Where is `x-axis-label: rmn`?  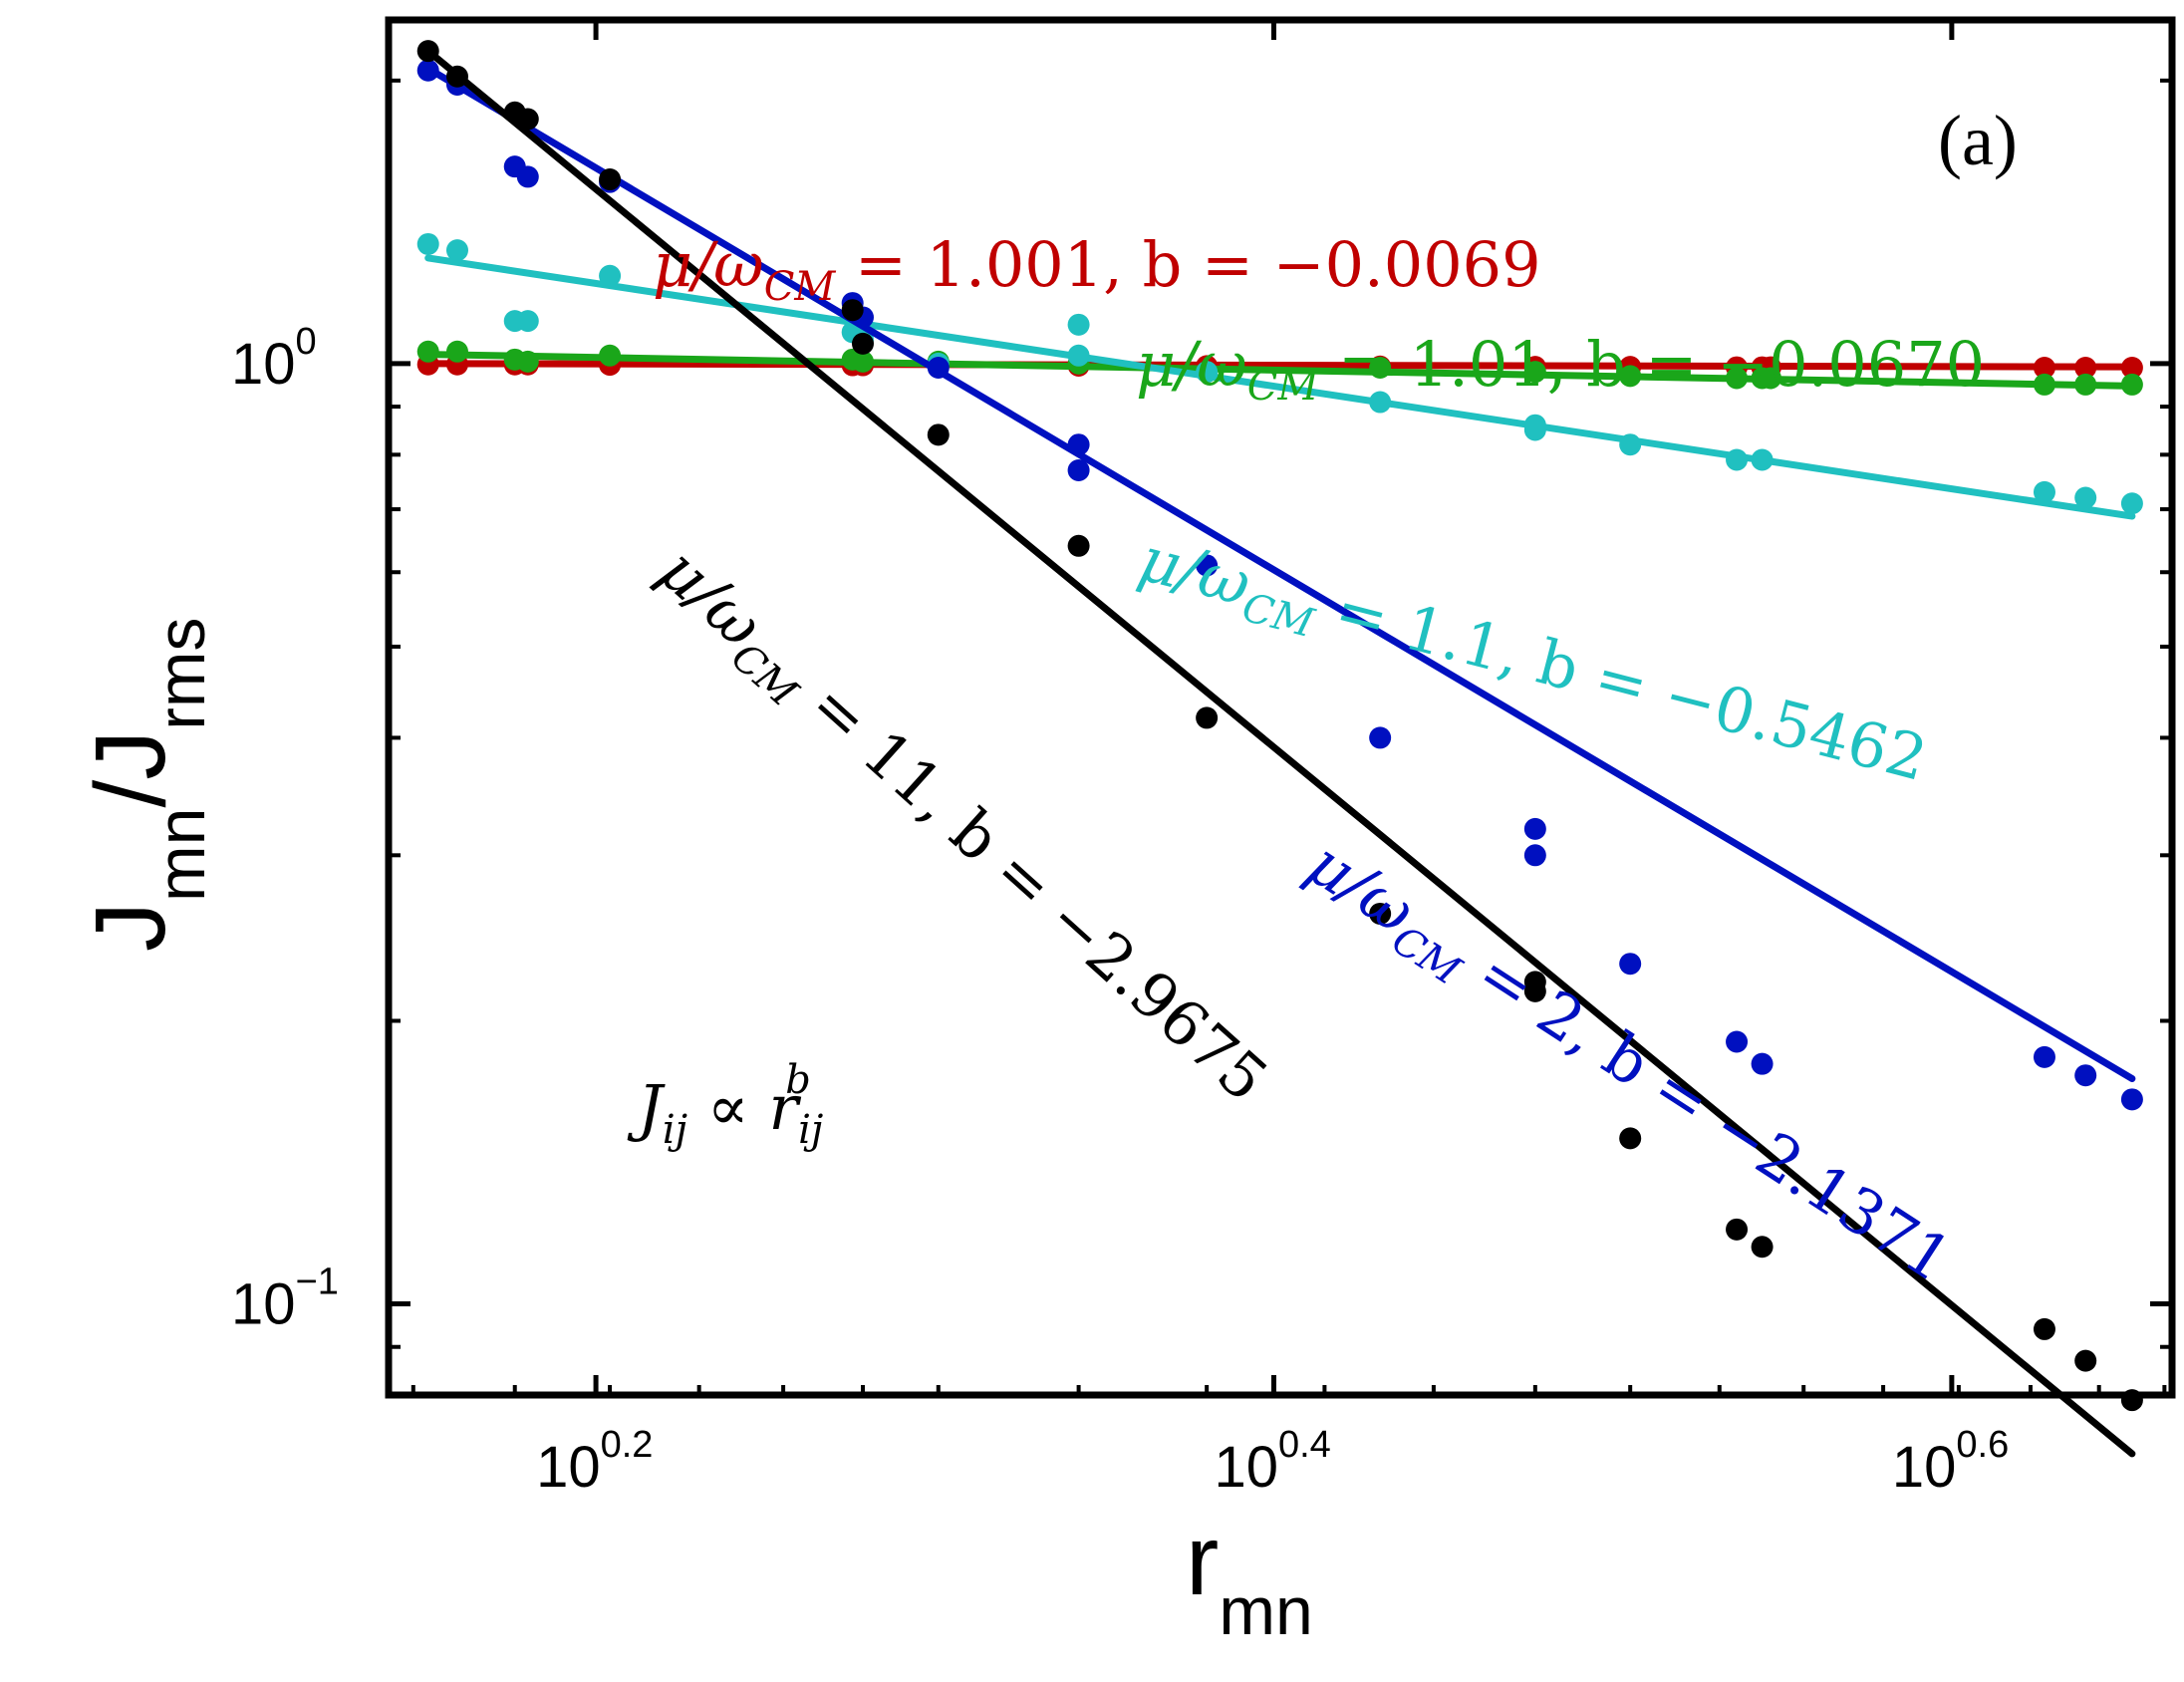
x-axis-label: rmn is located at coordinates (1249, 1577).